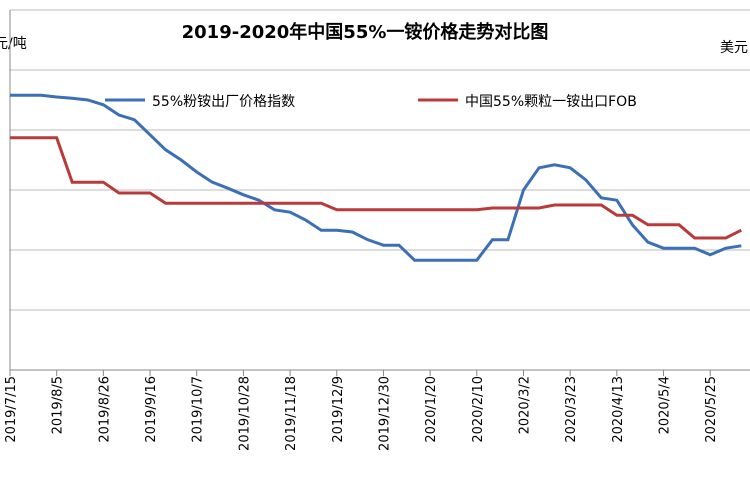 This screenshot has height=500, width=750. What do you see at coordinates (665, 405) in the screenshot?
I see `x-tick-label: 2020/5/4` at bounding box center [665, 405].